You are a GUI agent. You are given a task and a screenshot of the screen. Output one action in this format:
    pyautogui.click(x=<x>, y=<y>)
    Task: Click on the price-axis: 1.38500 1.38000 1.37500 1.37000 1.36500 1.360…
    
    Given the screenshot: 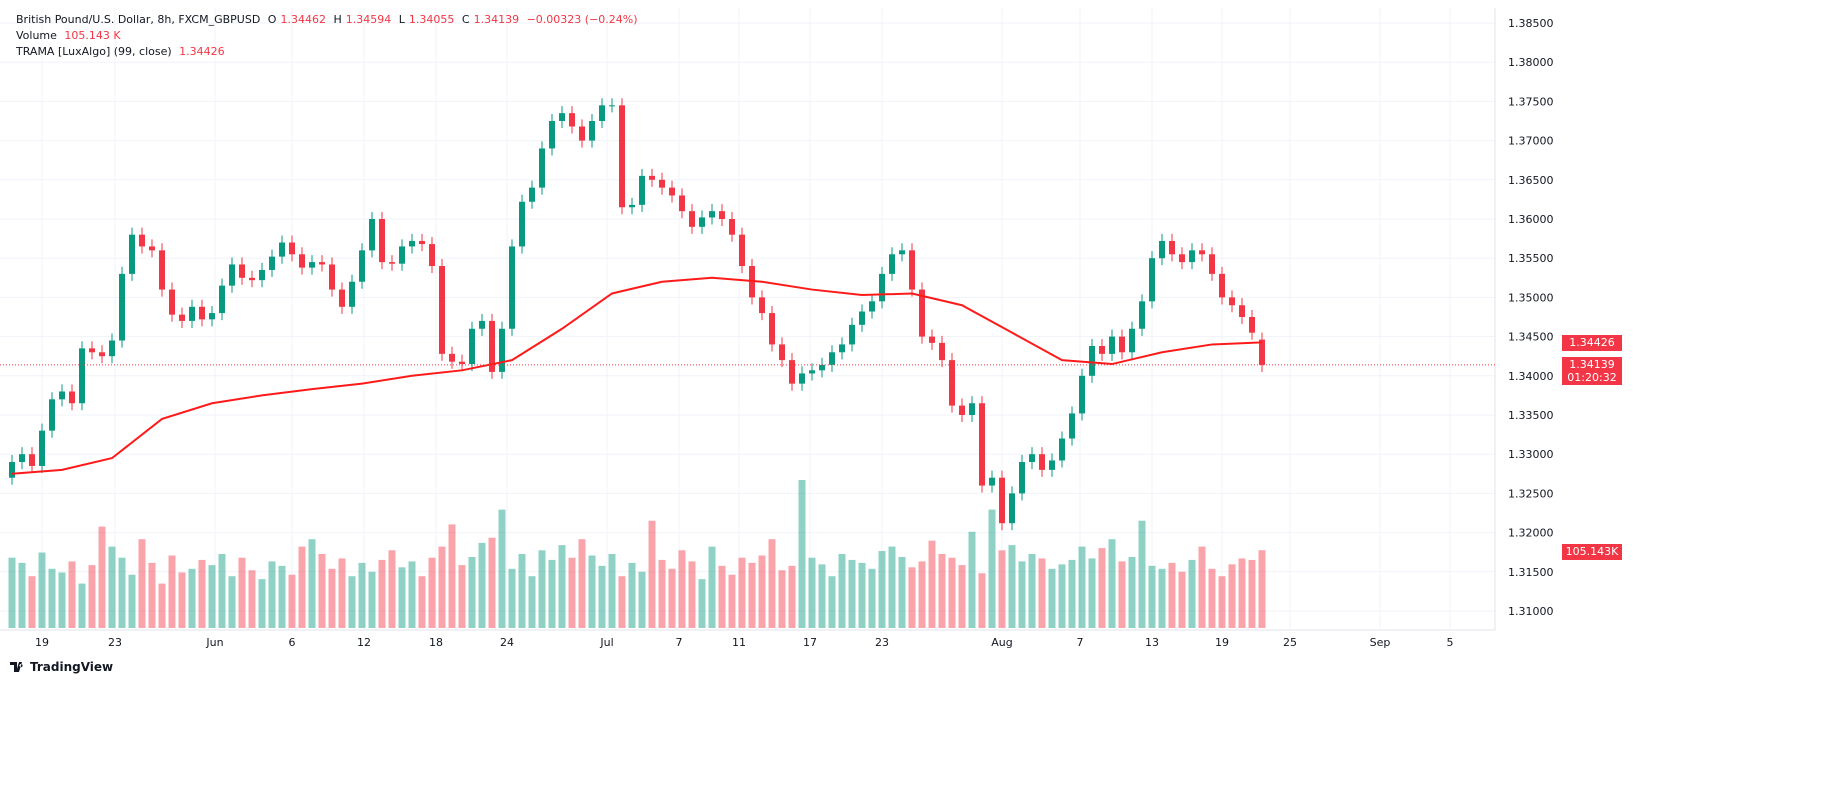 What is the action you would take?
    pyautogui.click(x=1531, y=317)
    